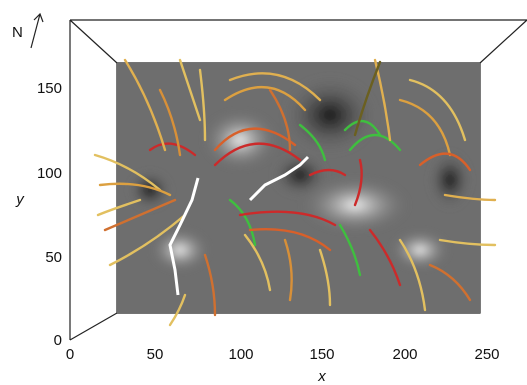 The image size is (527, 385). Describe the element at coordinates (70, 354) in the screenshot. I see `x-tick-label: 0` at that location.